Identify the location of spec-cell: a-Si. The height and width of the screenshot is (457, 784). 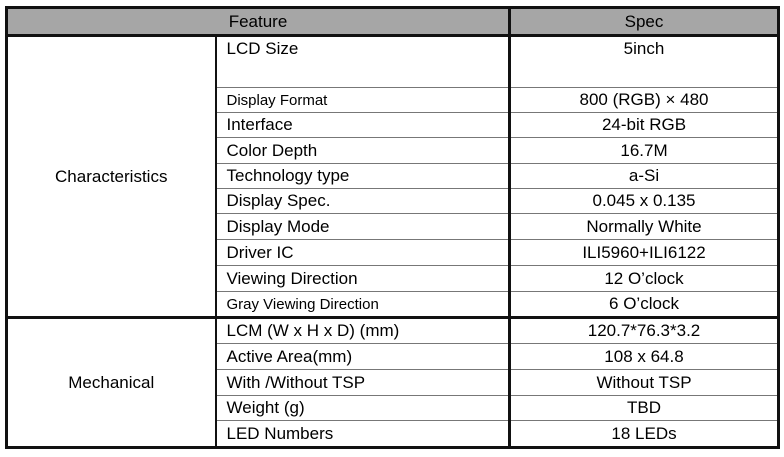
(644, 176).